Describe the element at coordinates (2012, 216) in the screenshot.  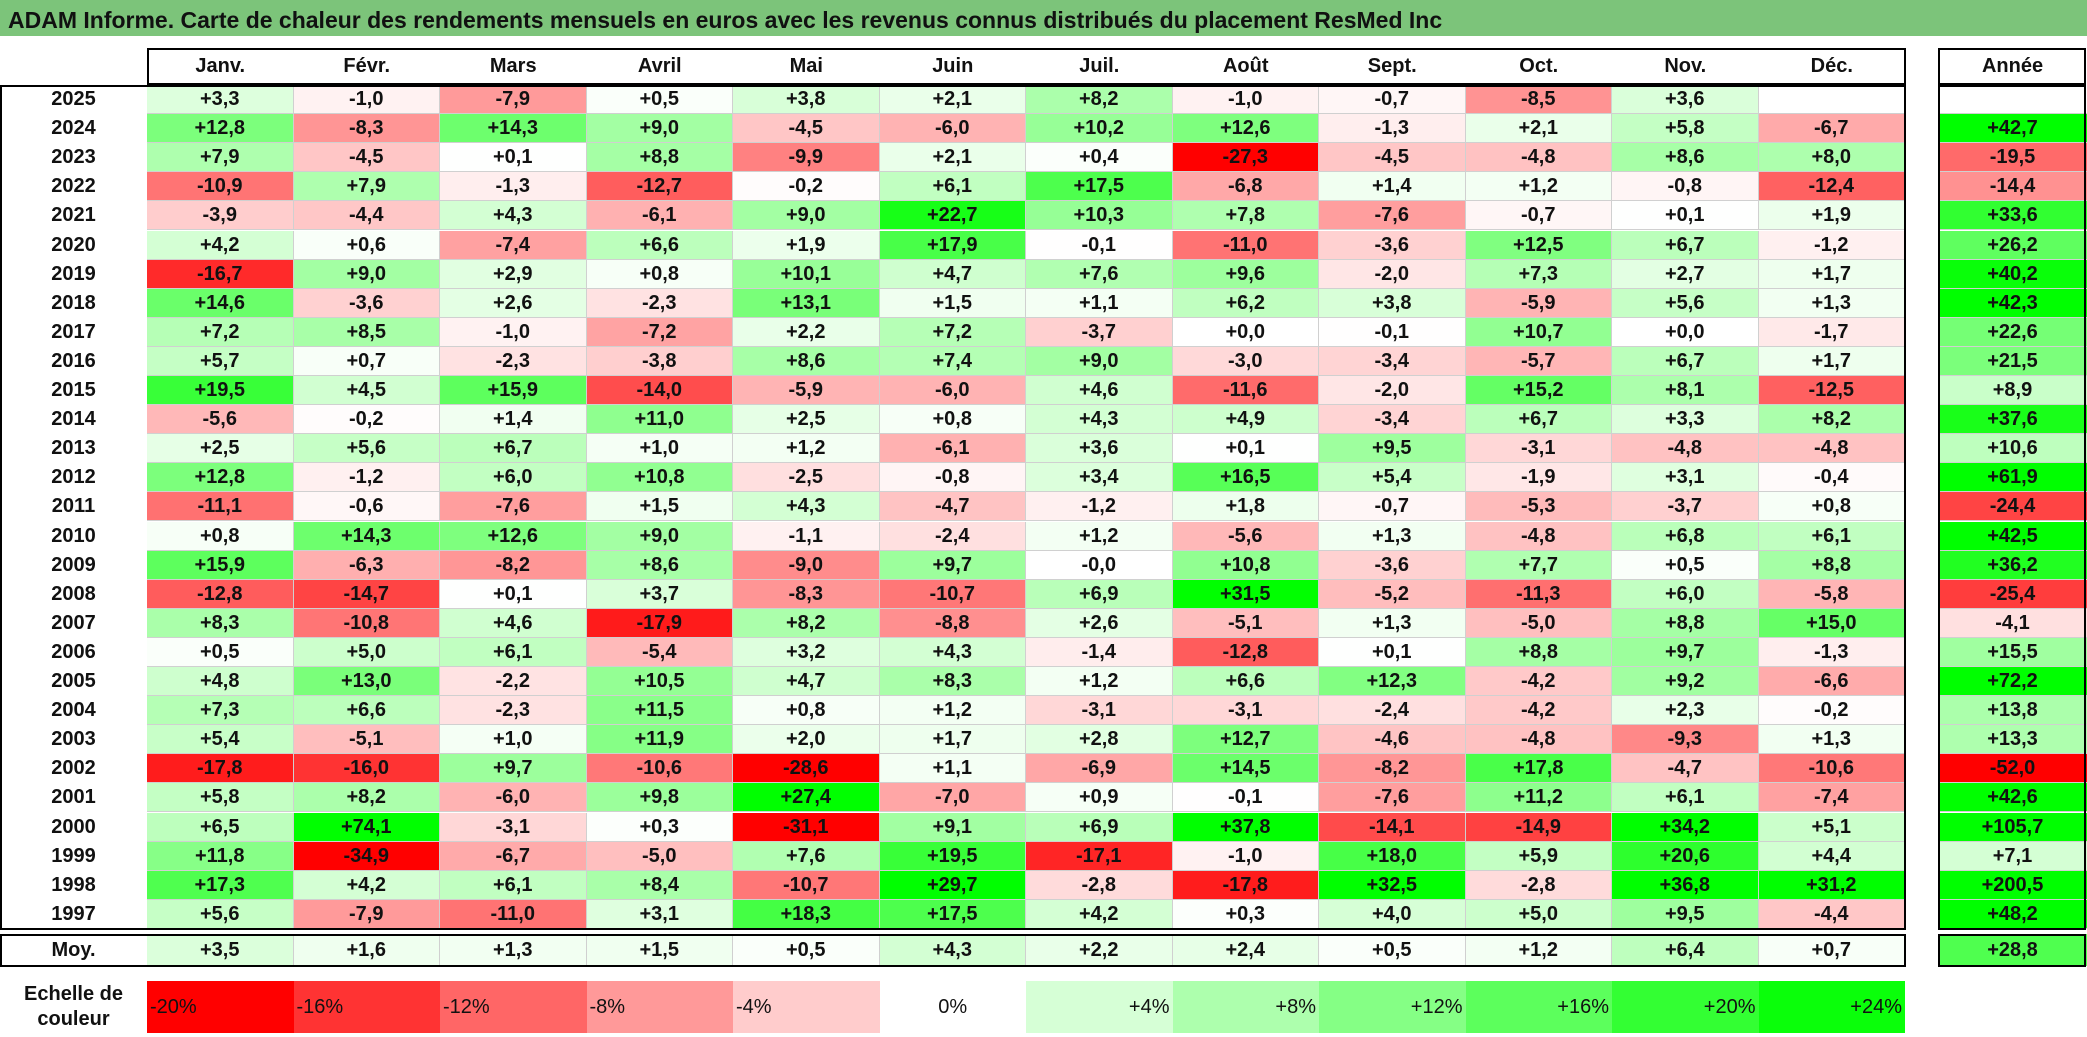
I see `year-total-cell: +33,6` at that location.